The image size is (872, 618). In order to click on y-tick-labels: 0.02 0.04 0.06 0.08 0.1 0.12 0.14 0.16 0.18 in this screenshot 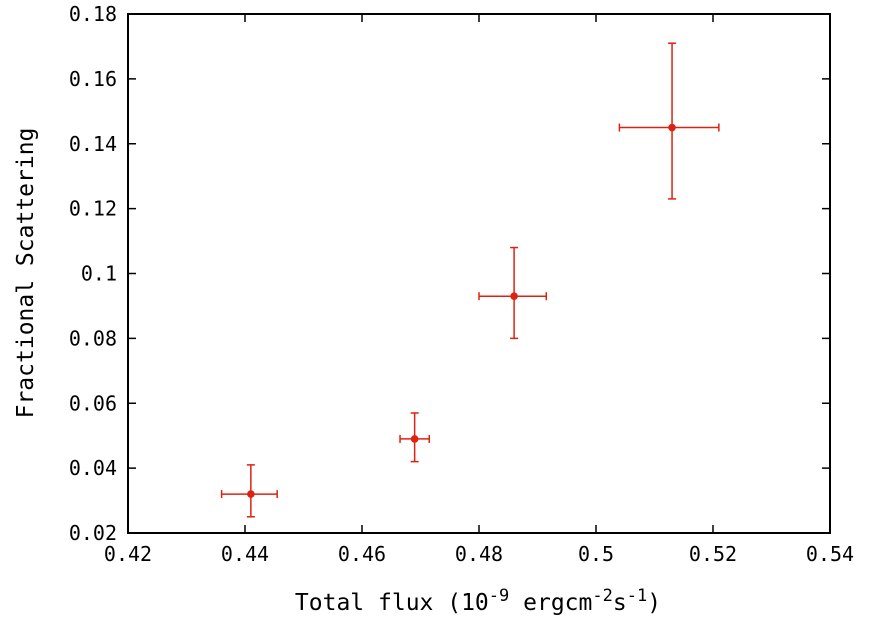, I will do `click(93, 273)`.